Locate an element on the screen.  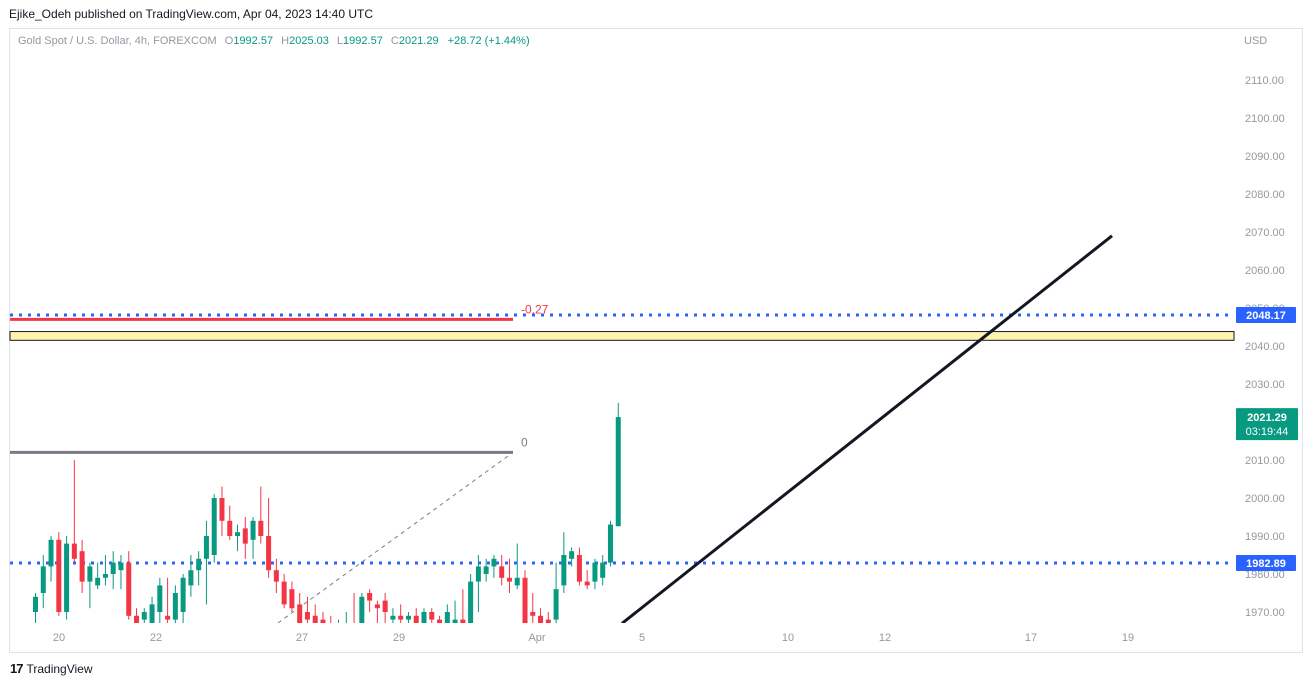
time-tick-label: 12 is located at coordinates (885, 638).